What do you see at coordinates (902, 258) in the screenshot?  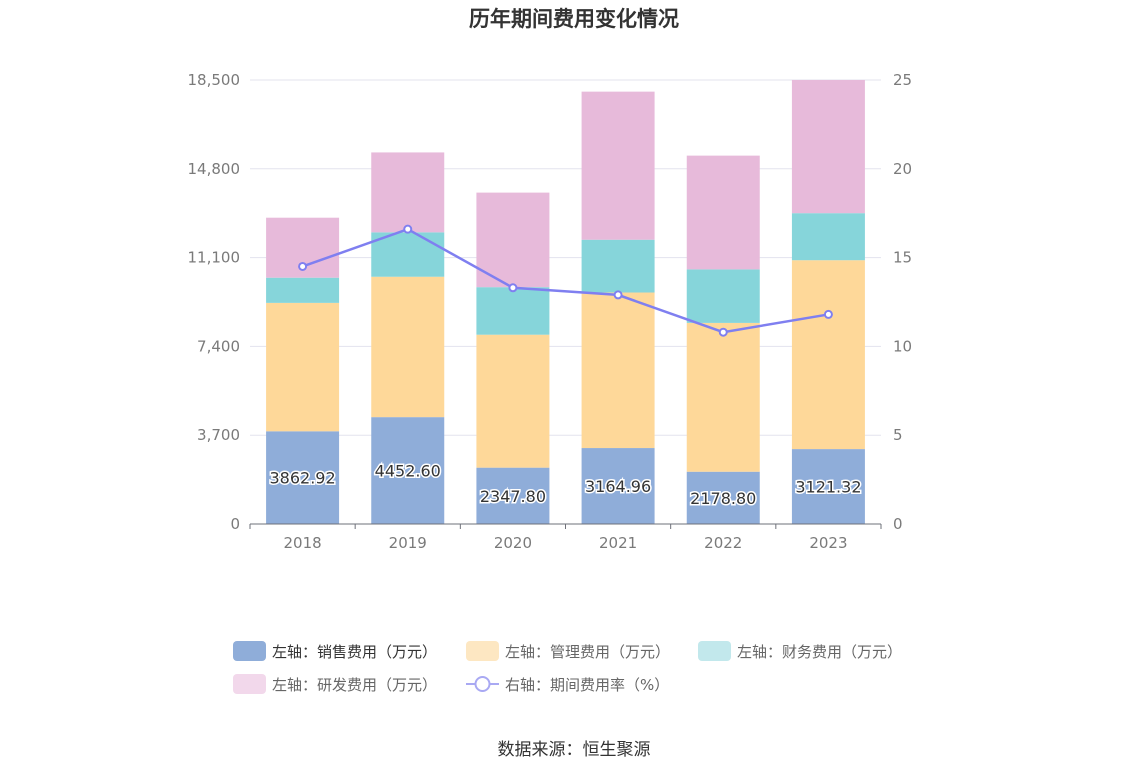 I see `y-right-tick-label: 15` at bounding box center [902, 258].